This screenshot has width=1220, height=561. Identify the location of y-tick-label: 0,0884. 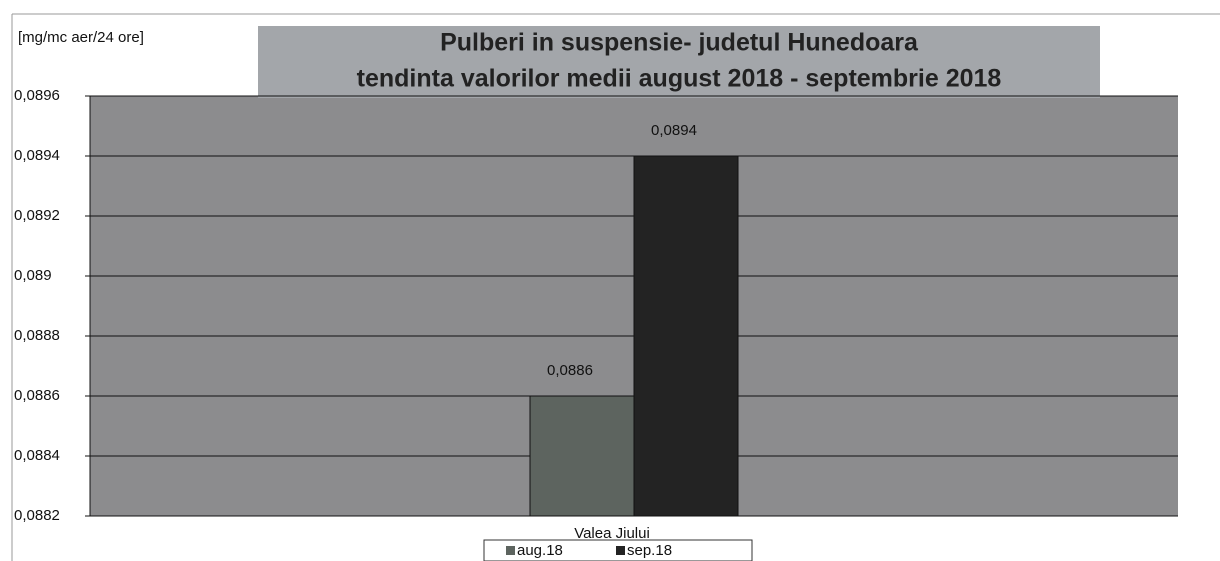
(37, 455).